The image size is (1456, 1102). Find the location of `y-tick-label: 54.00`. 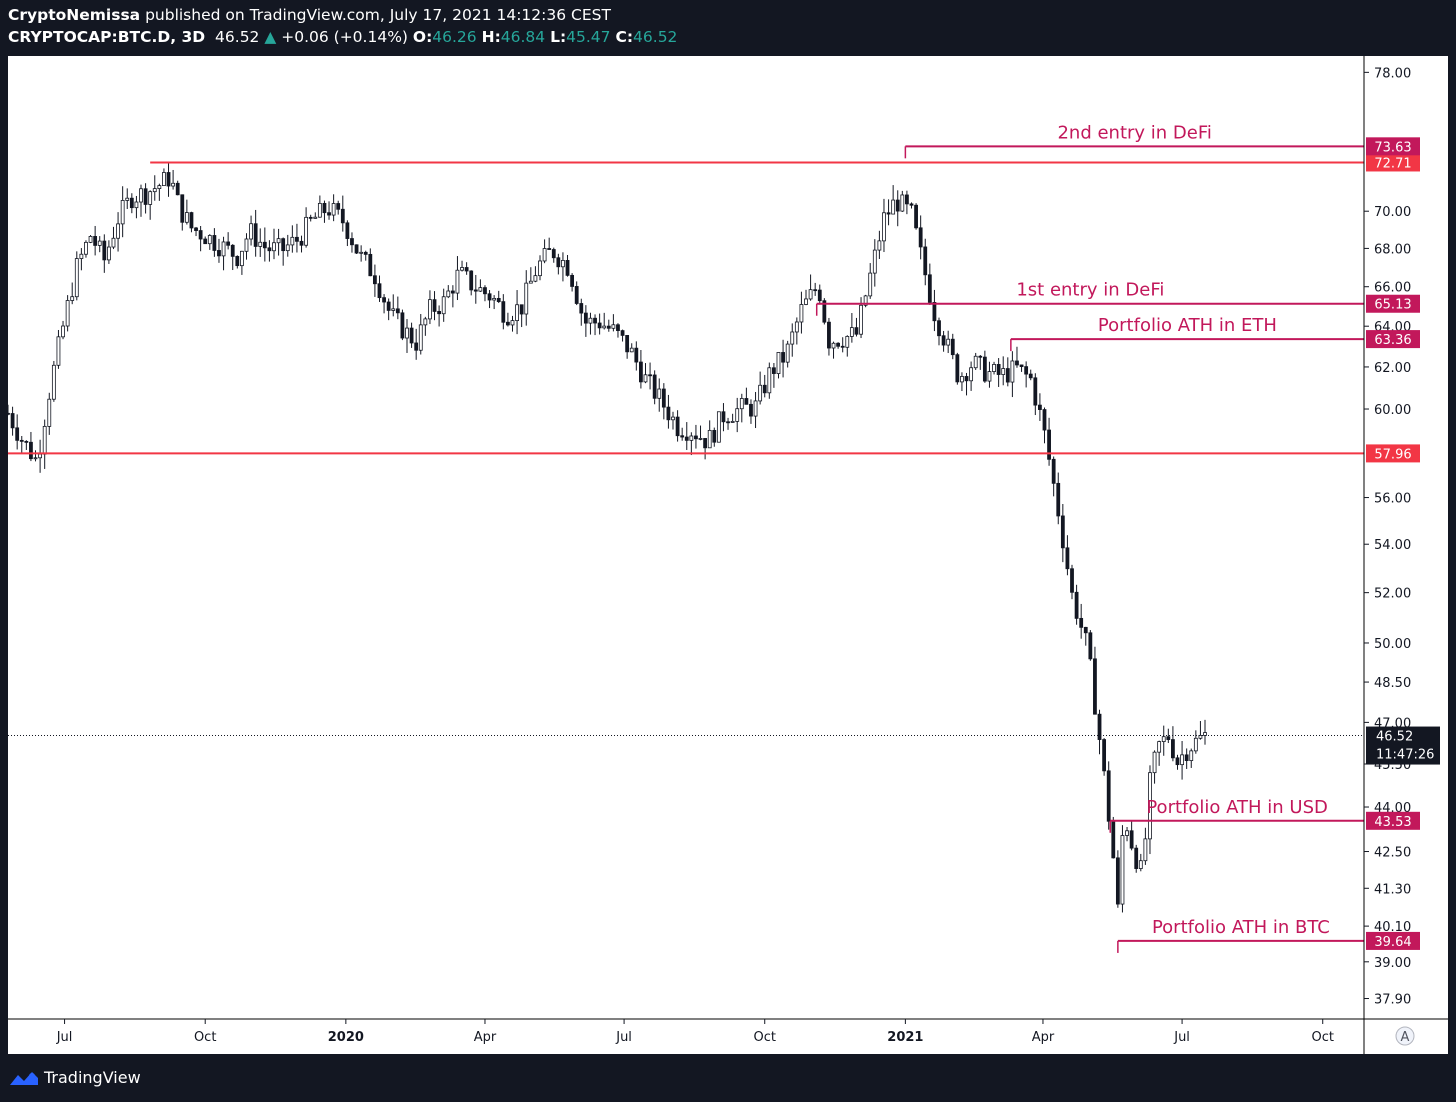

y-tick-label: 54.00 is located at coordinates (1392, 545).